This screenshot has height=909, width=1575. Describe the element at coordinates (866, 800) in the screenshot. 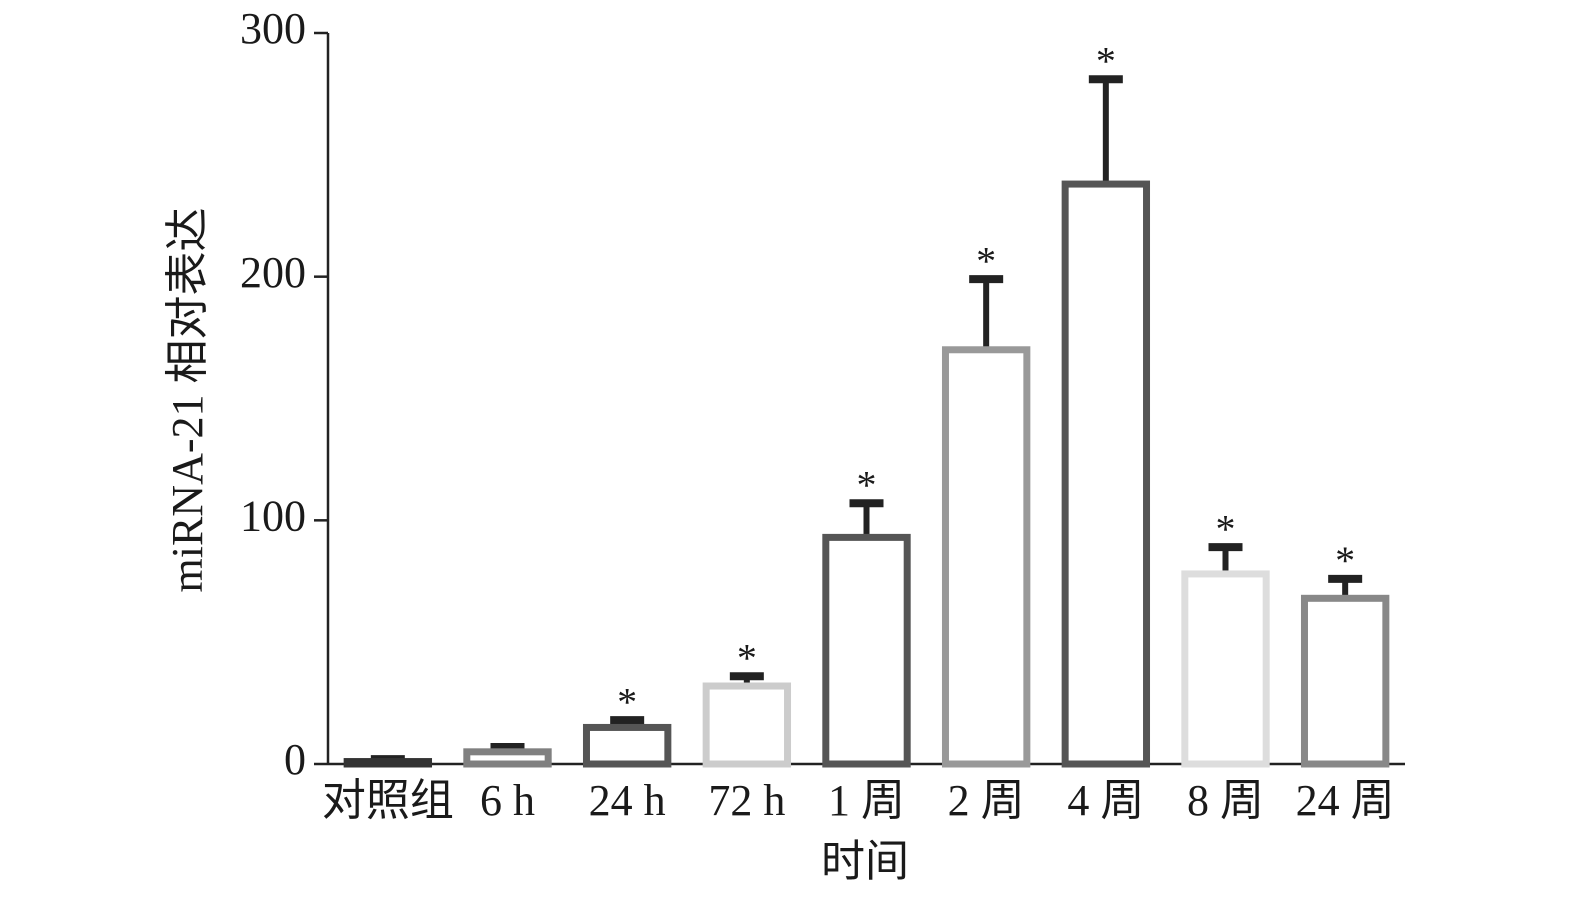

I see `x-tick-label: 1 周` at that location.